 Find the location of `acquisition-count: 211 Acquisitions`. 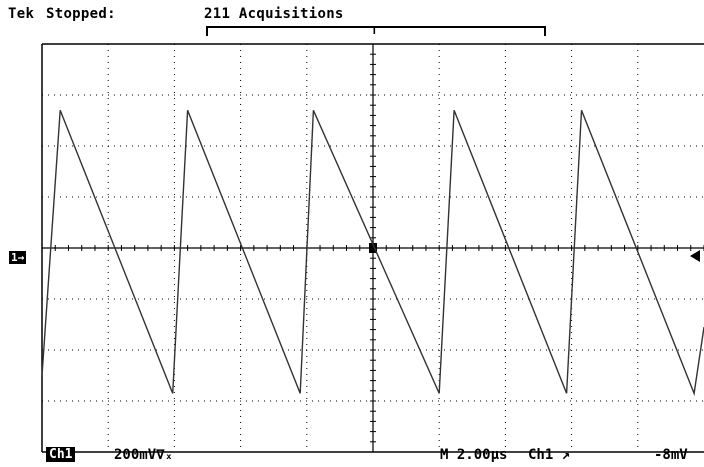

acquisition-count: 211 Acquisitions is located at coordinates (274, 14).